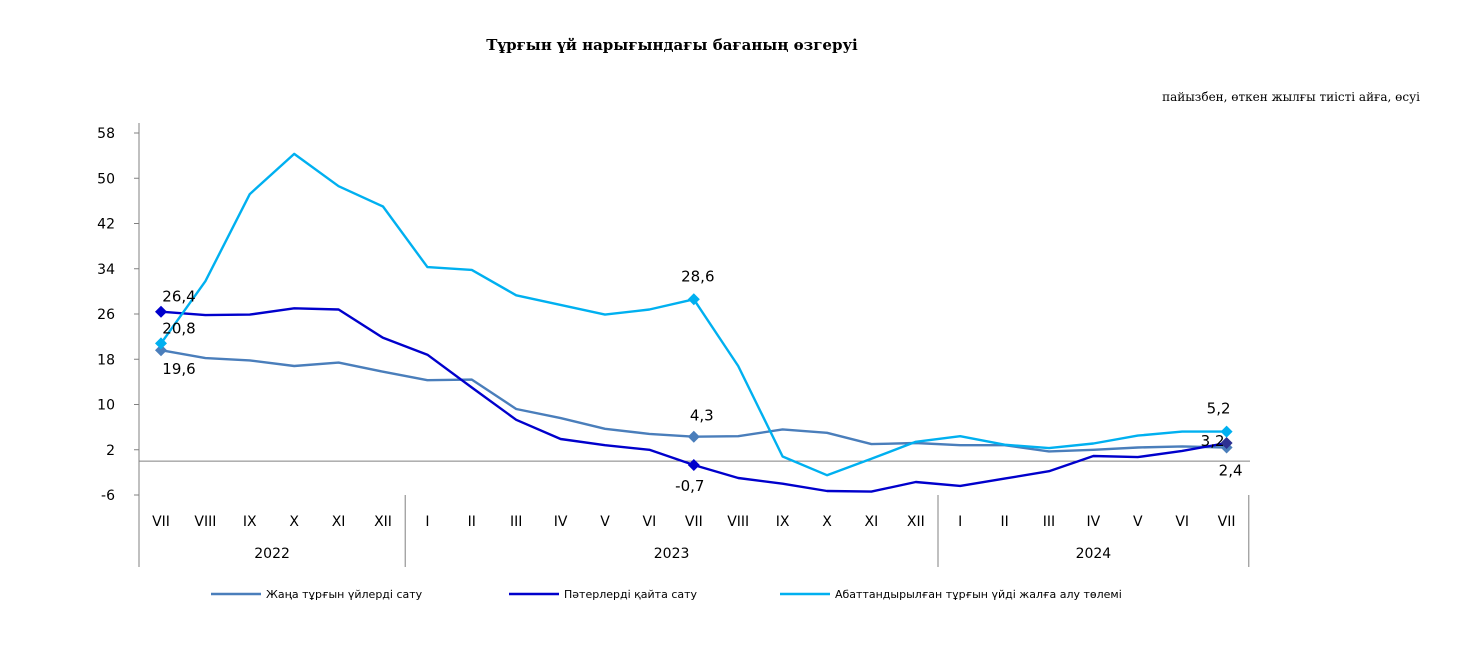 This screenshot has width=1462, height=672. I want to click on y-tick-label: 34, so click(106, 270).